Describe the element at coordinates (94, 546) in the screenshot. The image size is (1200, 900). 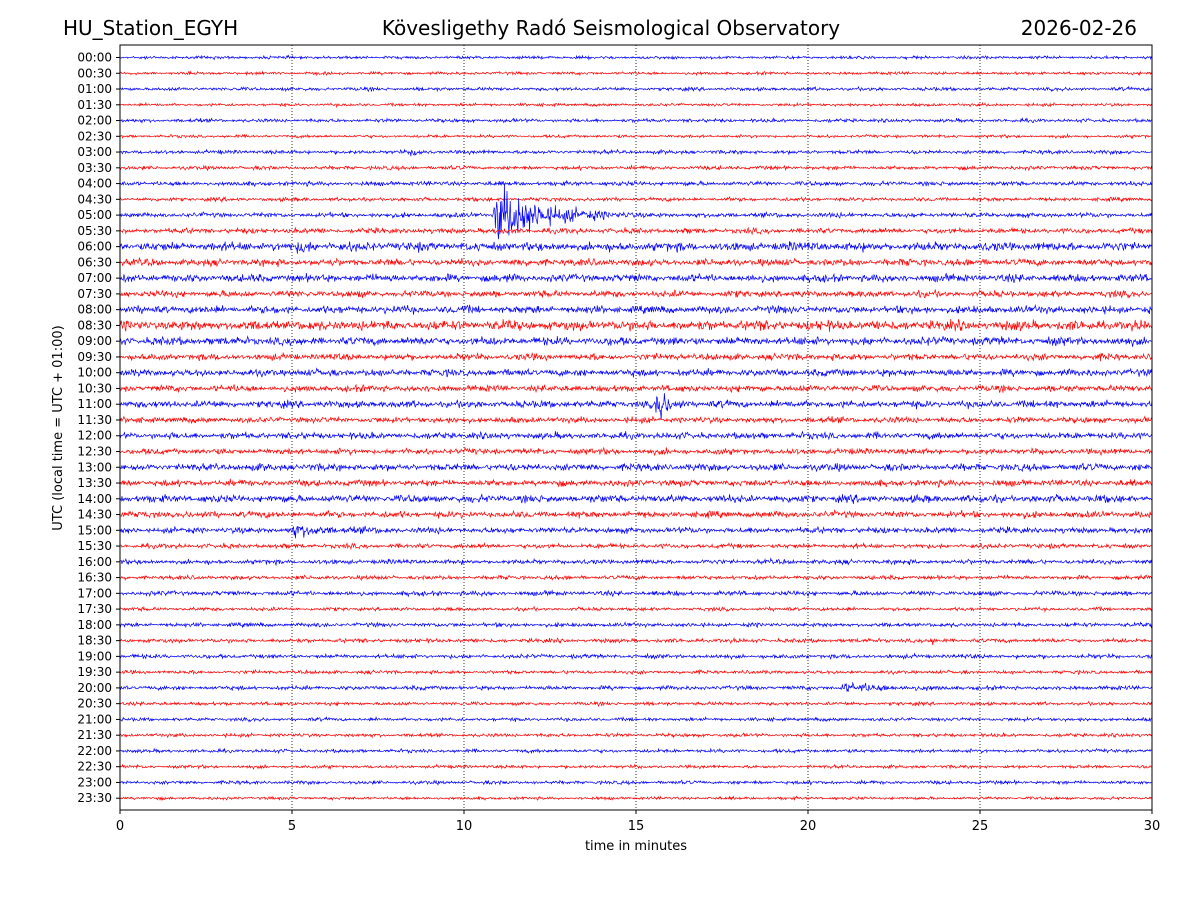
I see `row-label: 15:30` at that location.